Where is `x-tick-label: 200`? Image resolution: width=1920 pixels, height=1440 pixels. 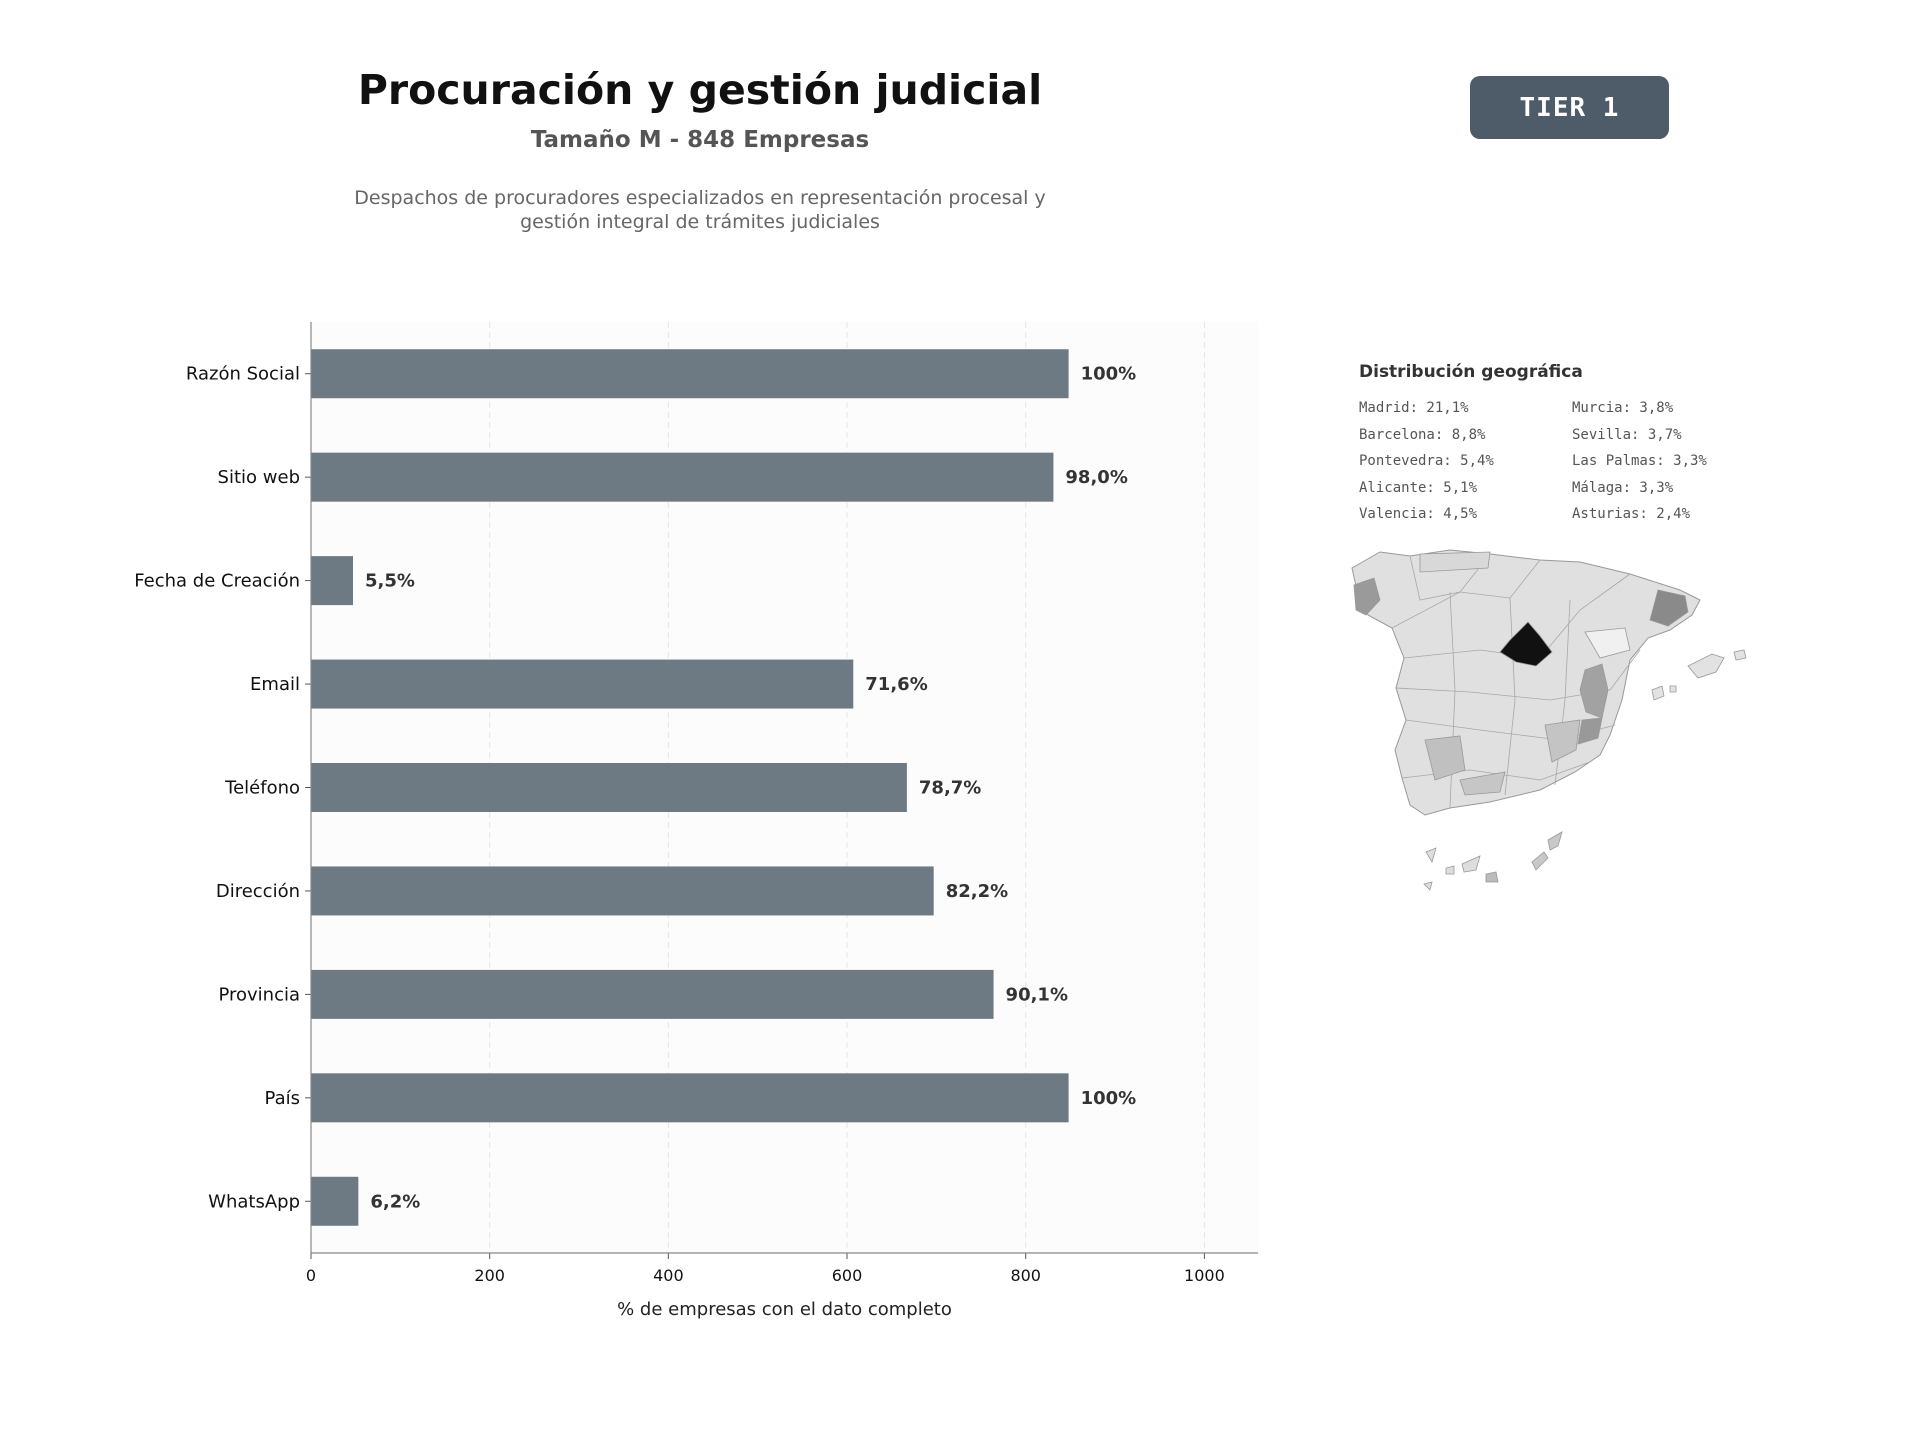 x-tick-label: 200 is located at coordinates (489, 1275).